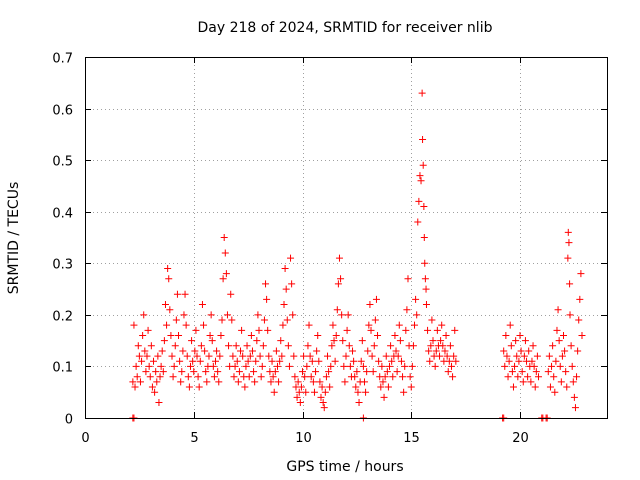  I want to click on y-axis-label: SRMTID / TECUs, so click(14, 238).